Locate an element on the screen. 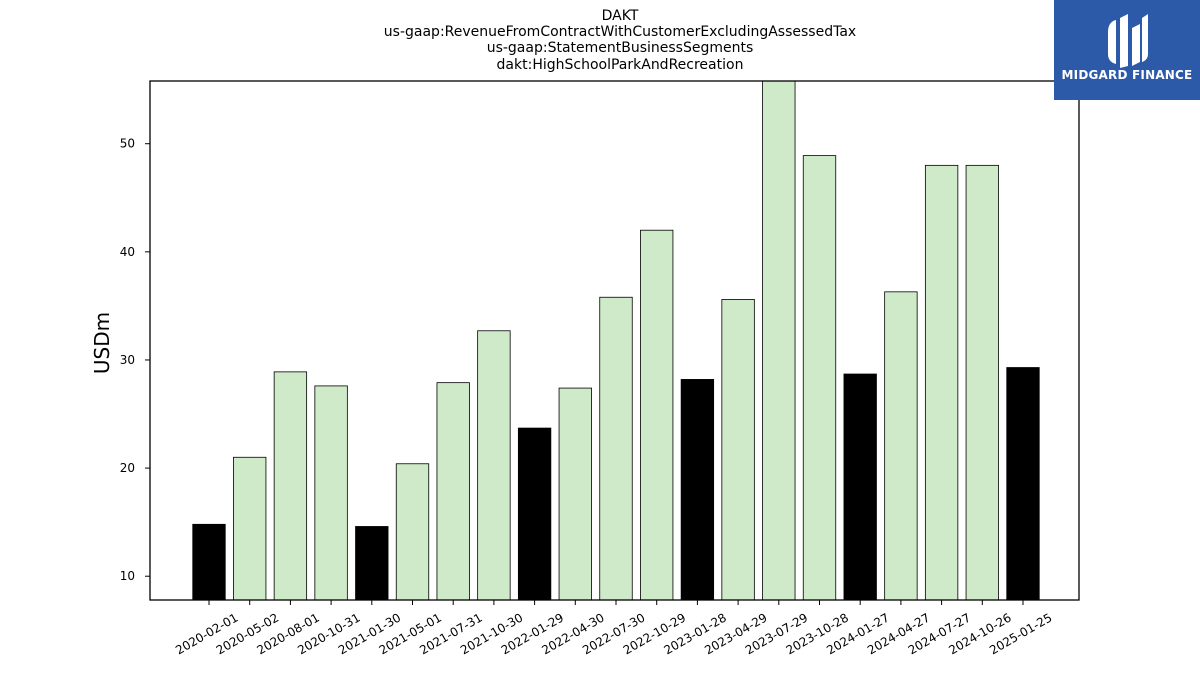  y-tick-label: 20 is located at coordinates (127, 468).